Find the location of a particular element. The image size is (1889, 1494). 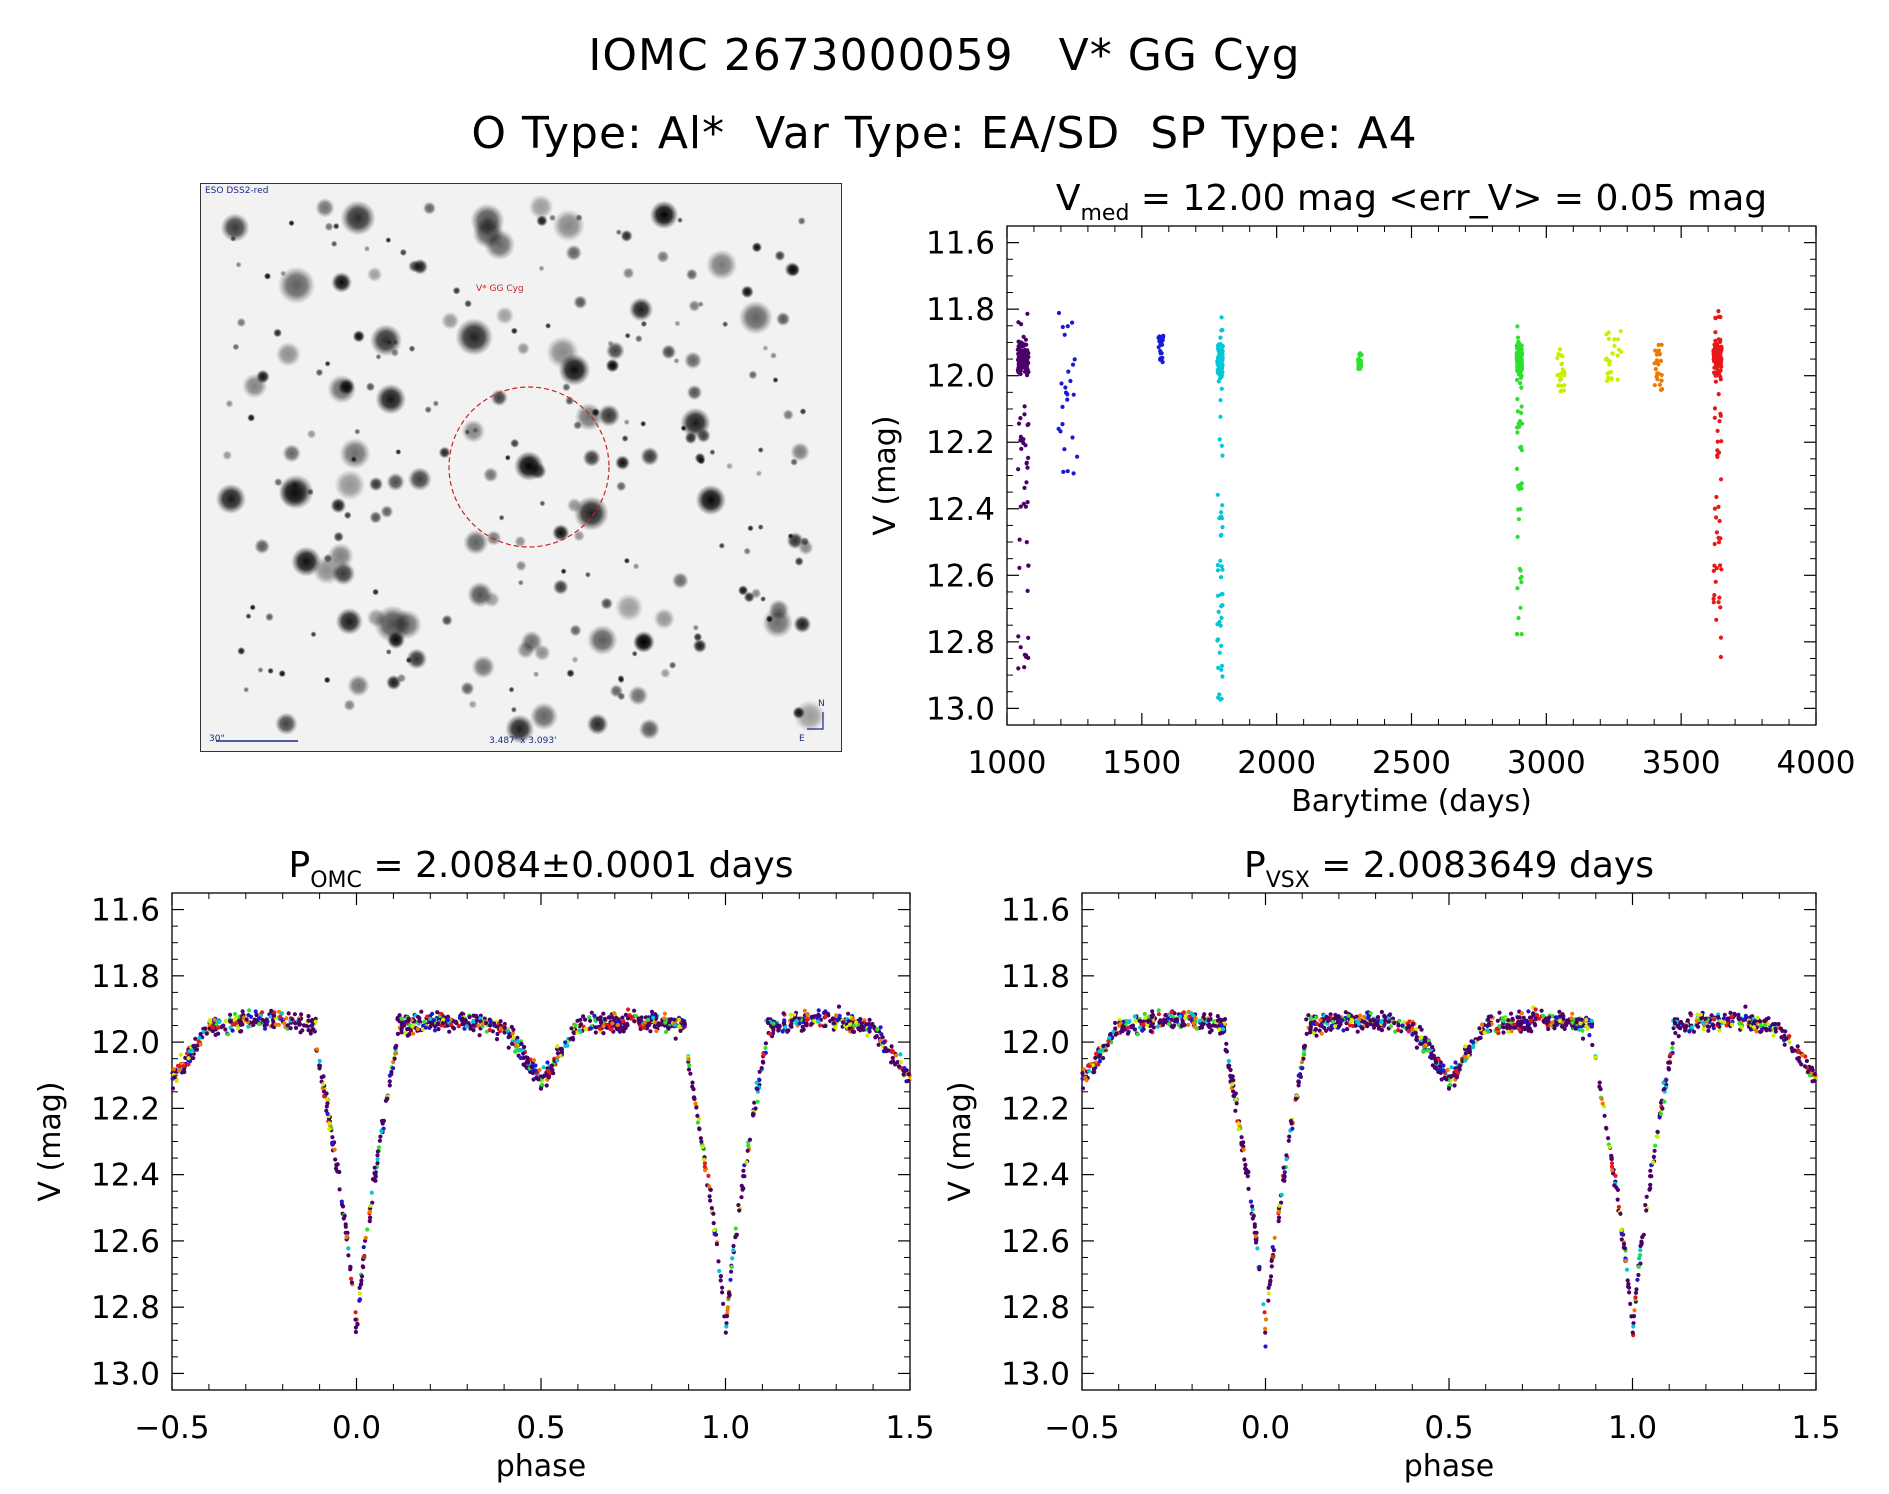

chart-title-main: P is located at coordinates (300, 865).